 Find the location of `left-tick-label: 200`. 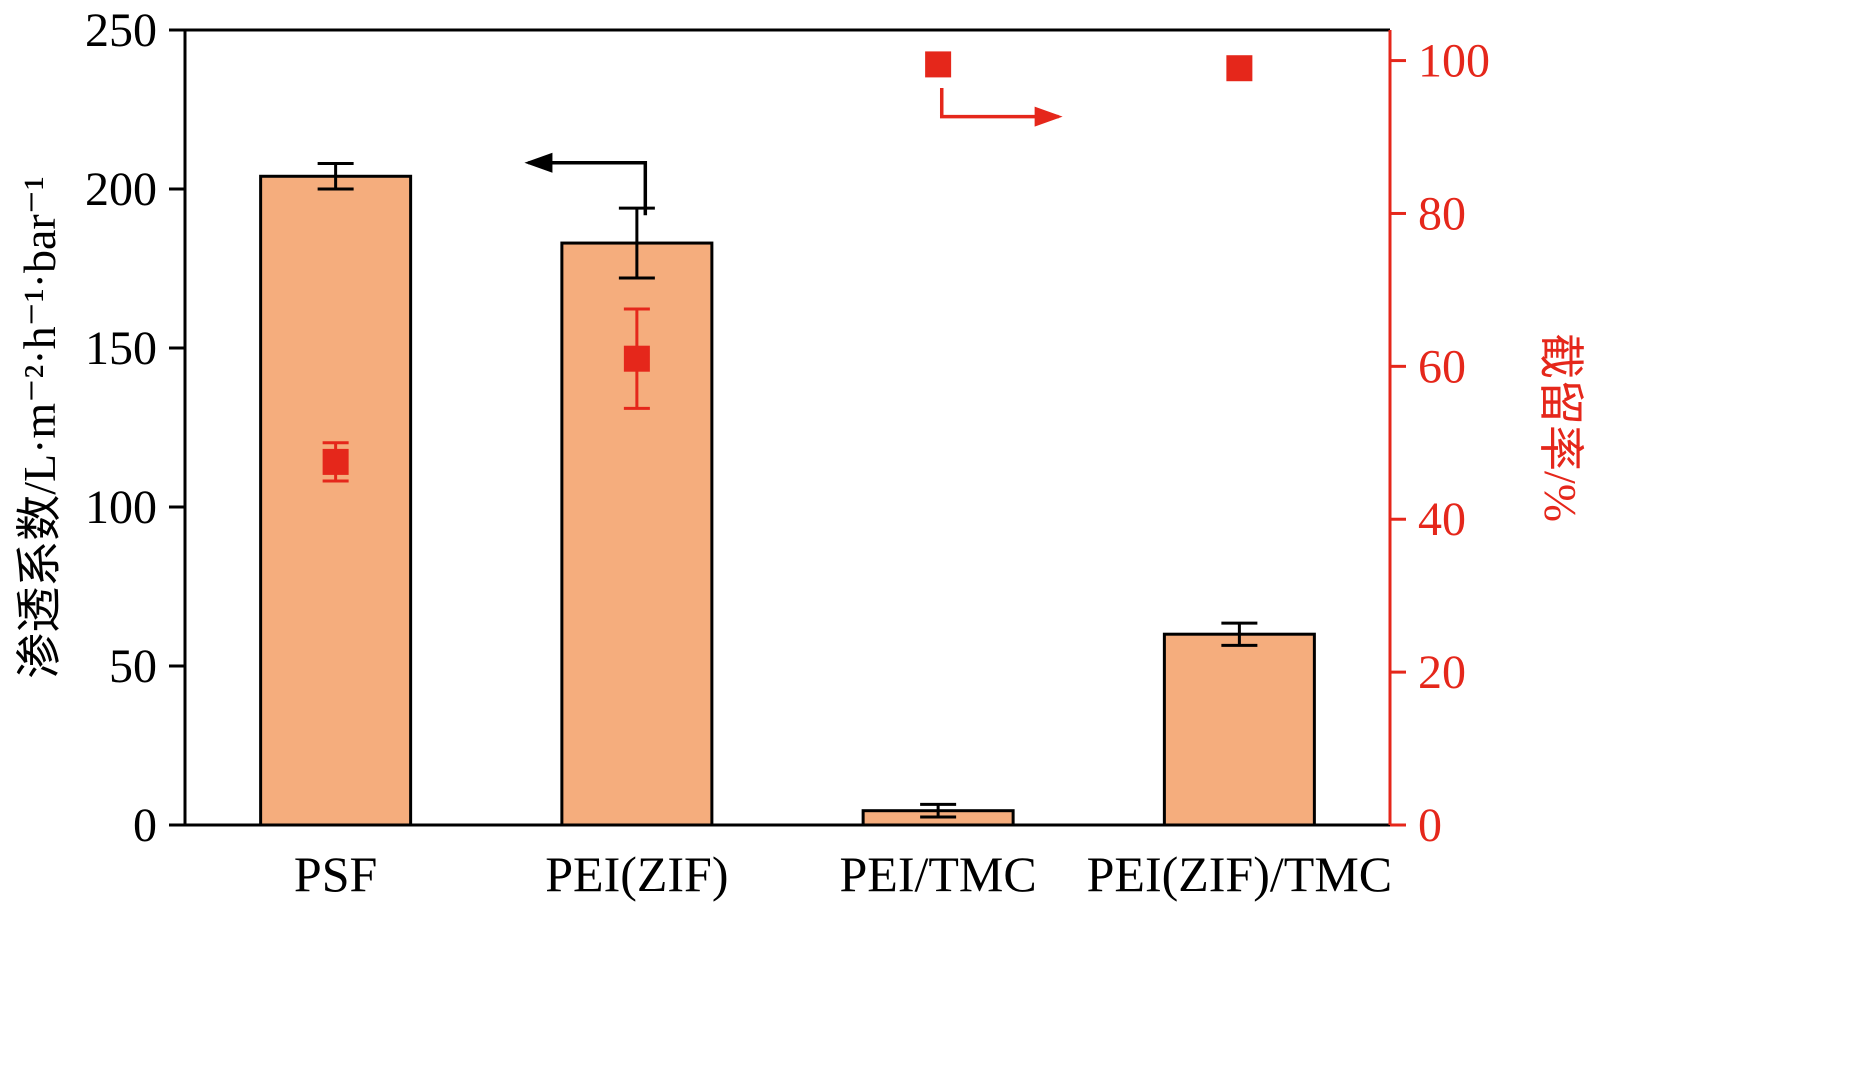

left-tick-label: 200 is located at coordinates (121, 189).